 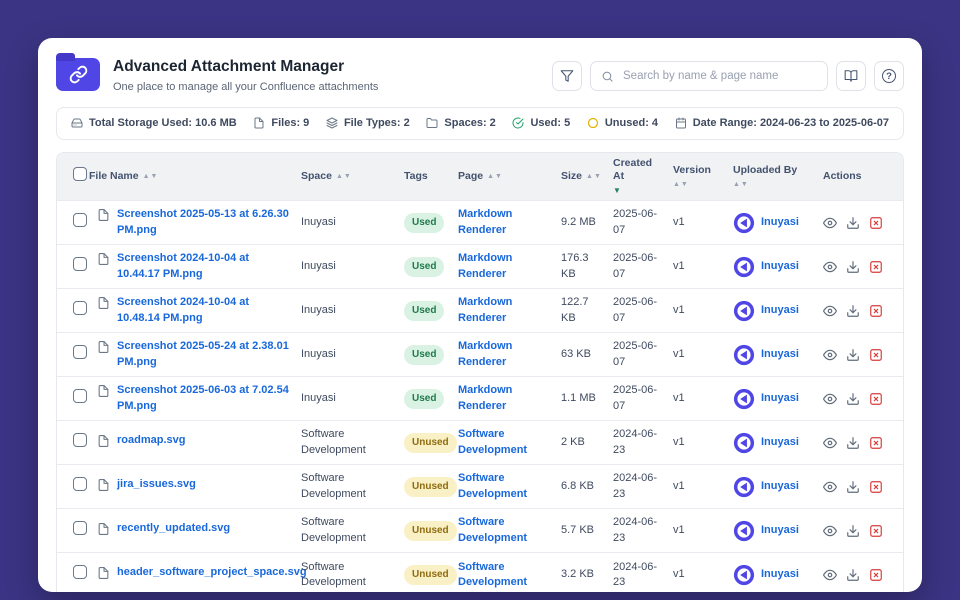 I want to click on created-at: 2024-06-23, so click(x=643, y=442).